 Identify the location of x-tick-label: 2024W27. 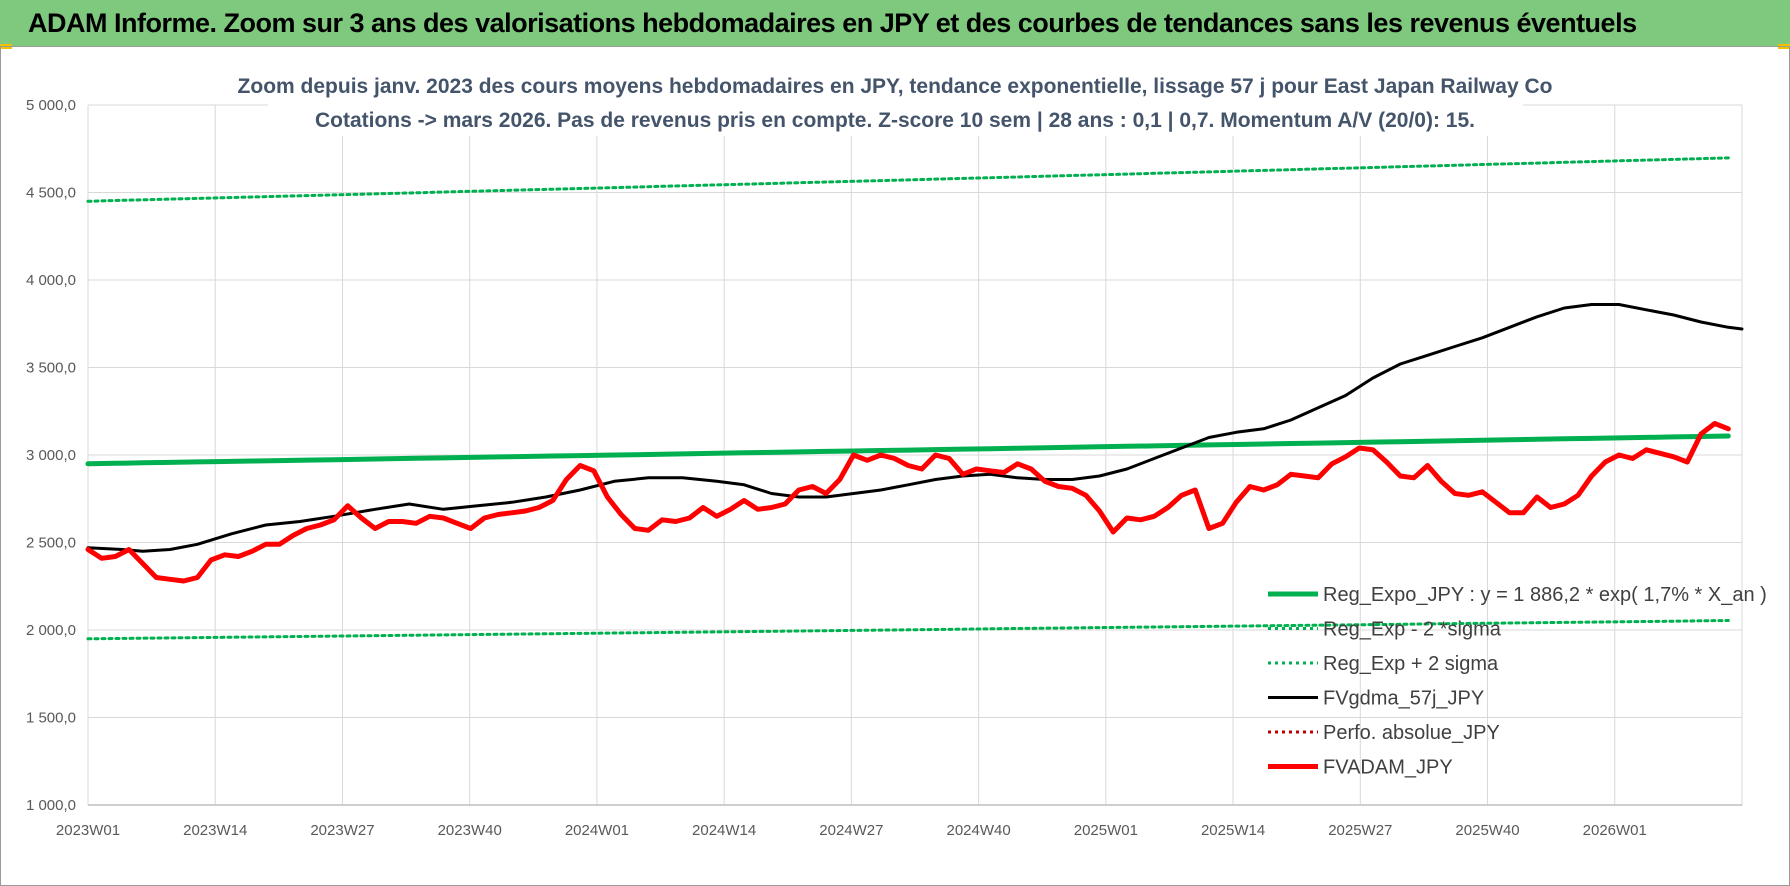
(851, 830).